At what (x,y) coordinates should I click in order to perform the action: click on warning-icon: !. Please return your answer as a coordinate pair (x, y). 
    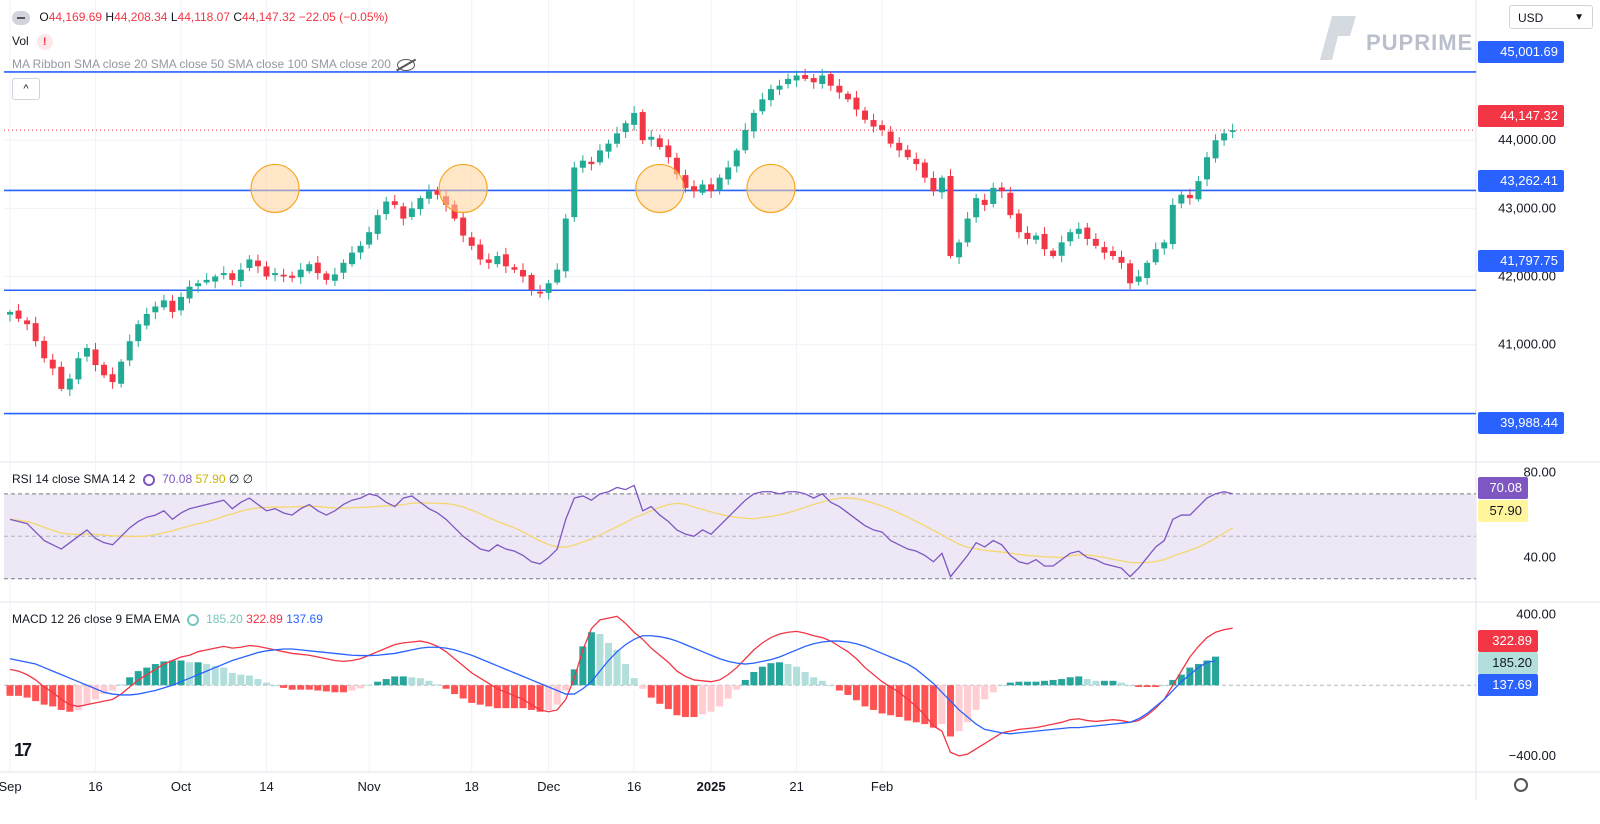
    Looking at the image, I should click on (44, 42).